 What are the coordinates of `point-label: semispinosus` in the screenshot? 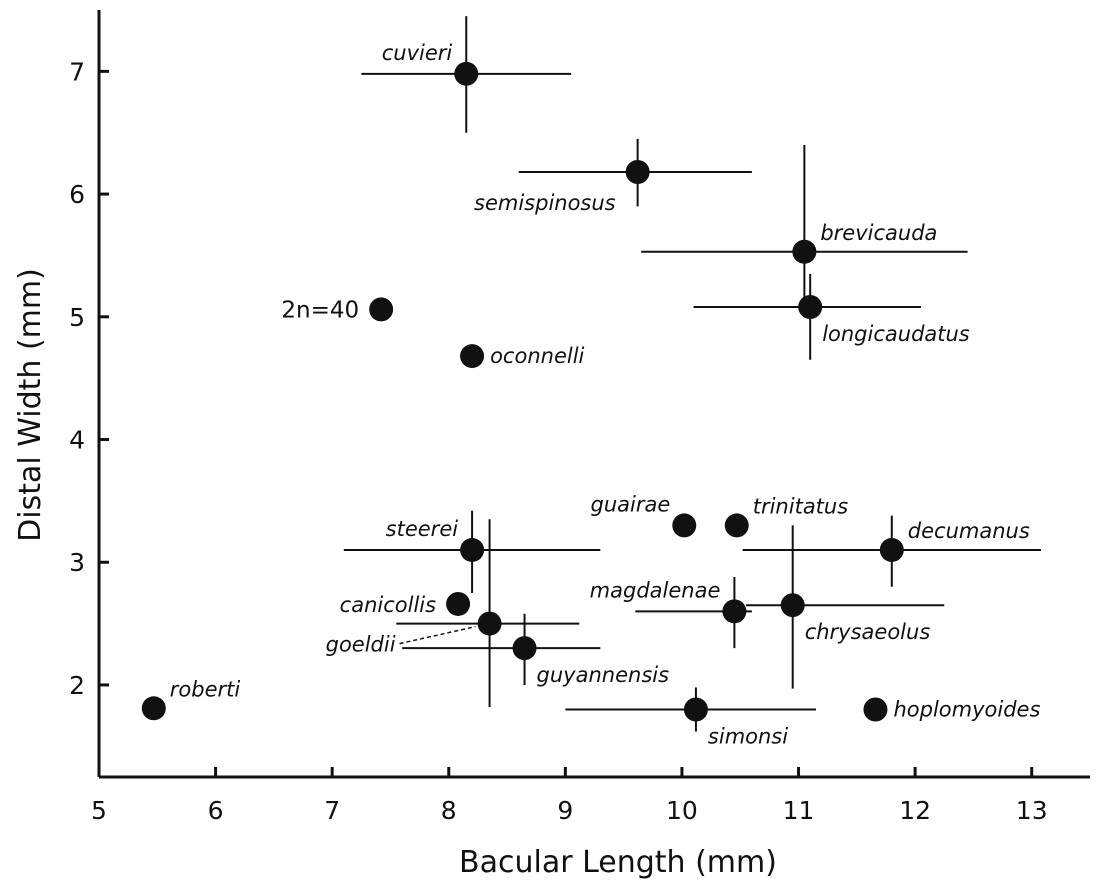 It's located at (545, 203).